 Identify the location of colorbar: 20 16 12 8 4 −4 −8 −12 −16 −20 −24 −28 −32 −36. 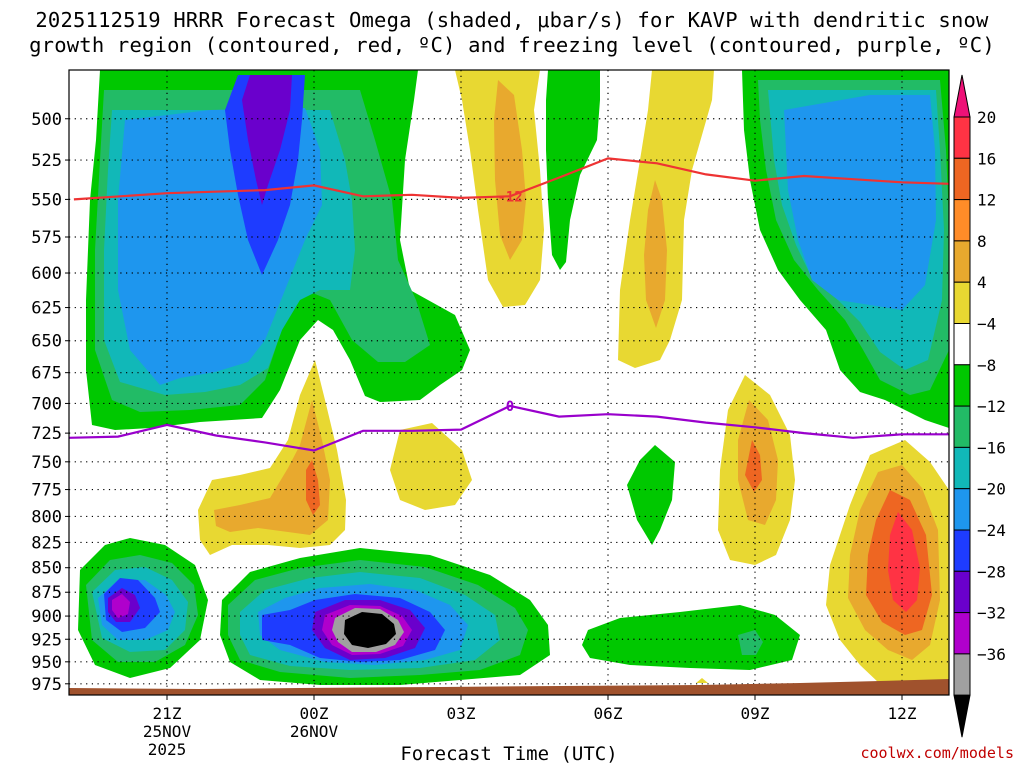
(979, 406).